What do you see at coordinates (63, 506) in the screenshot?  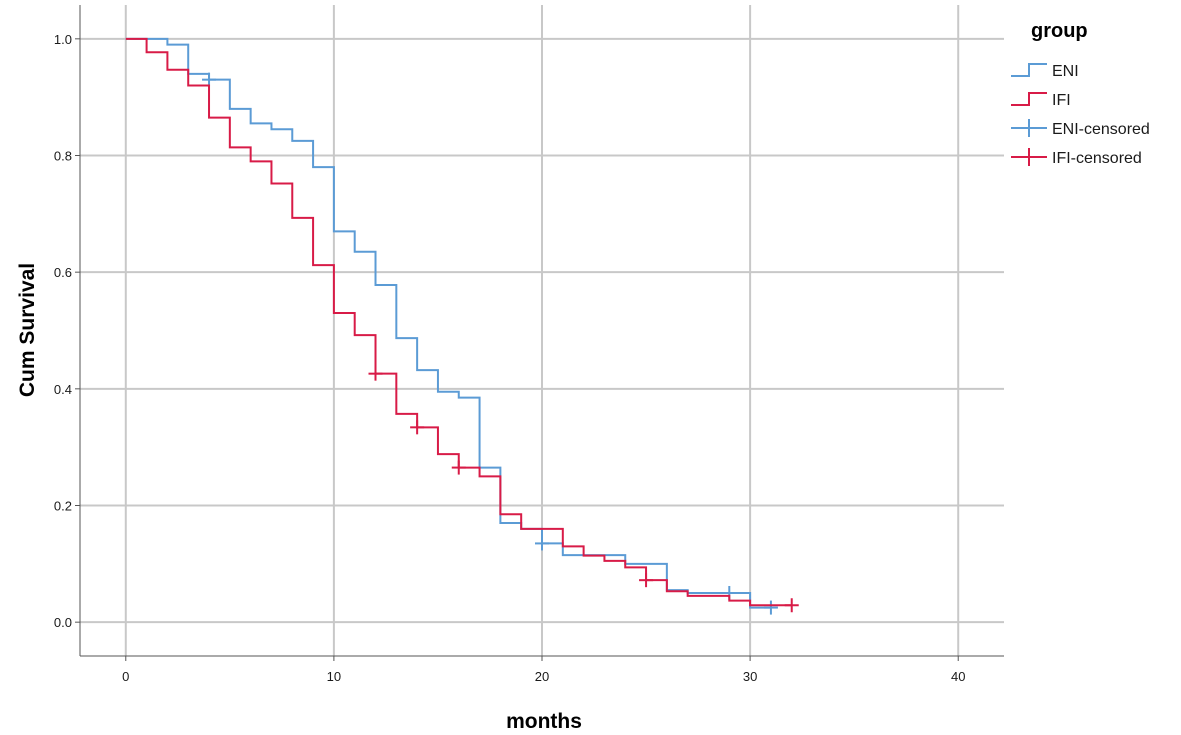 I see `y-tick-label: 0.2` at bounding box center [63, 506].